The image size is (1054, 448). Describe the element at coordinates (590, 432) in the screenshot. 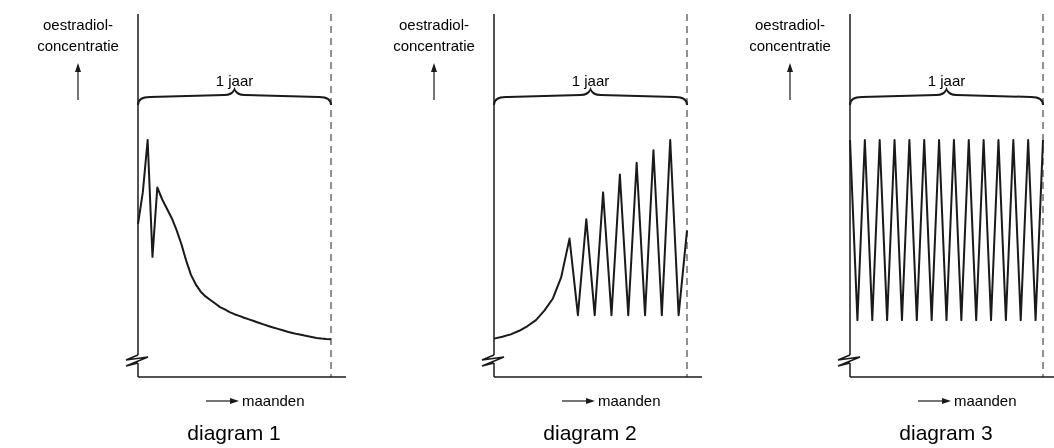

I see `text: diagram 2` at that location.